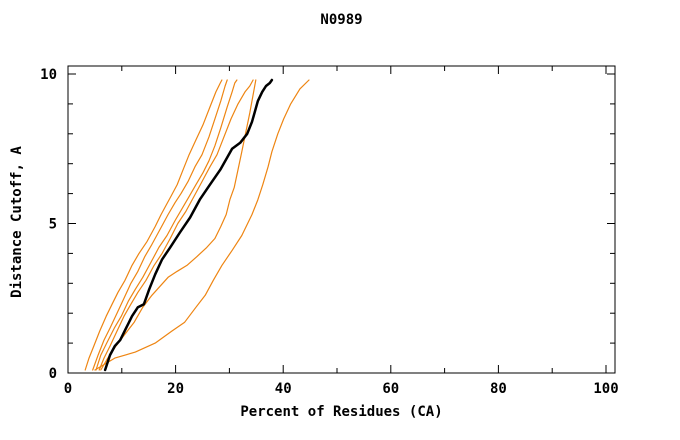 This screenshot has height=440, width=680. Describe the element at coordinates (53, 374) in the screenshot. I see `y-tick-label: 0` at that location.